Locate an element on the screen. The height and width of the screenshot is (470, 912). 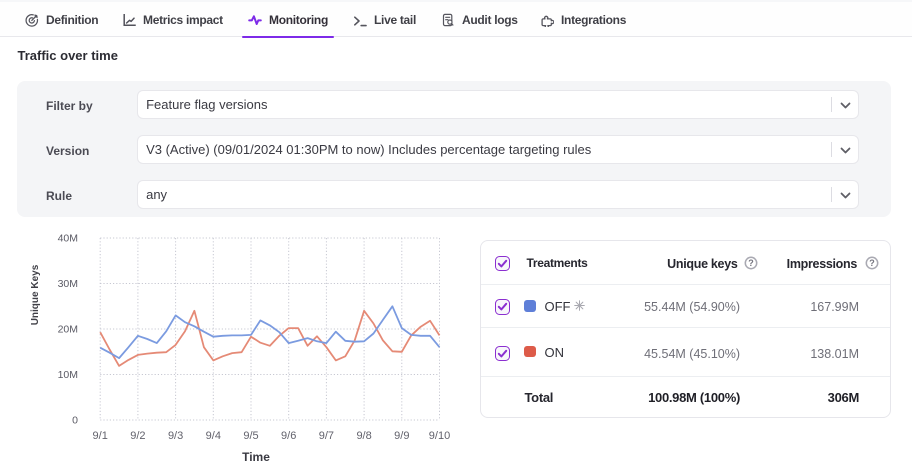
svg-text: 9/2 is located at coordinates (137, 436).